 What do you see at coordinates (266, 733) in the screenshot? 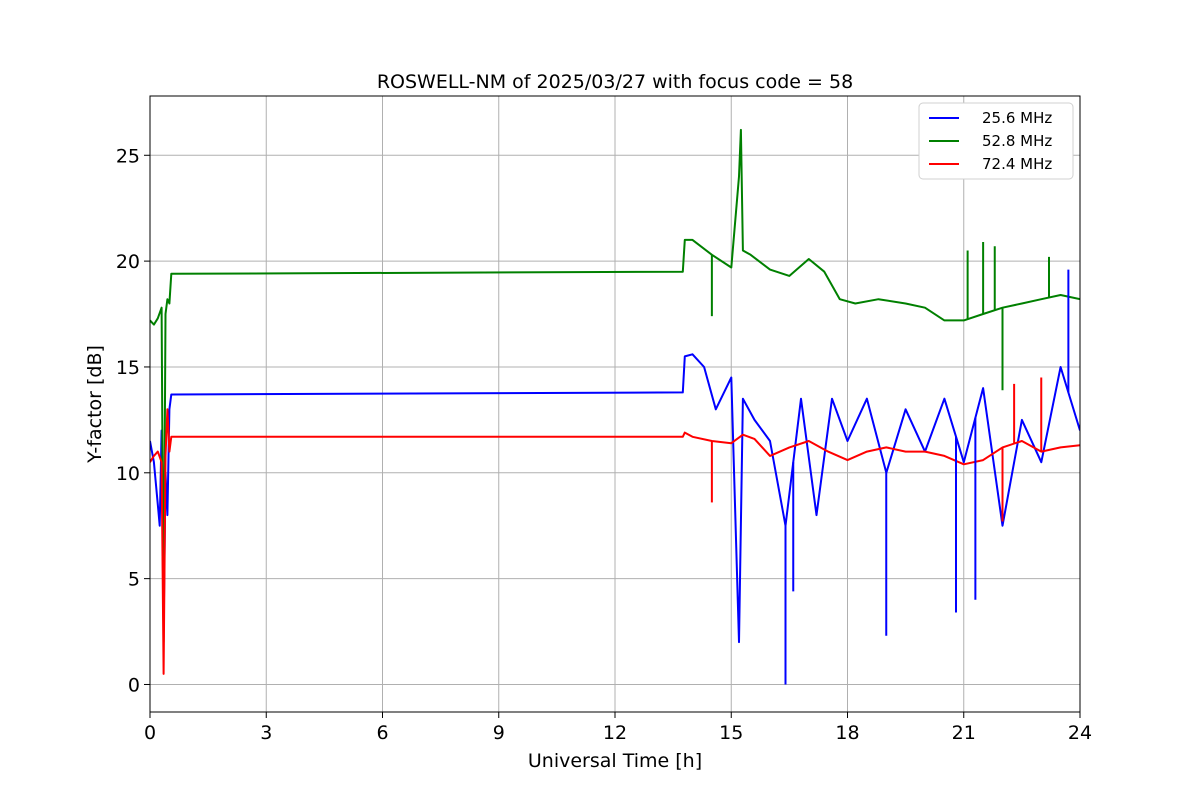
I see `x-tick-label: 3` at bounding box center [266, 733].